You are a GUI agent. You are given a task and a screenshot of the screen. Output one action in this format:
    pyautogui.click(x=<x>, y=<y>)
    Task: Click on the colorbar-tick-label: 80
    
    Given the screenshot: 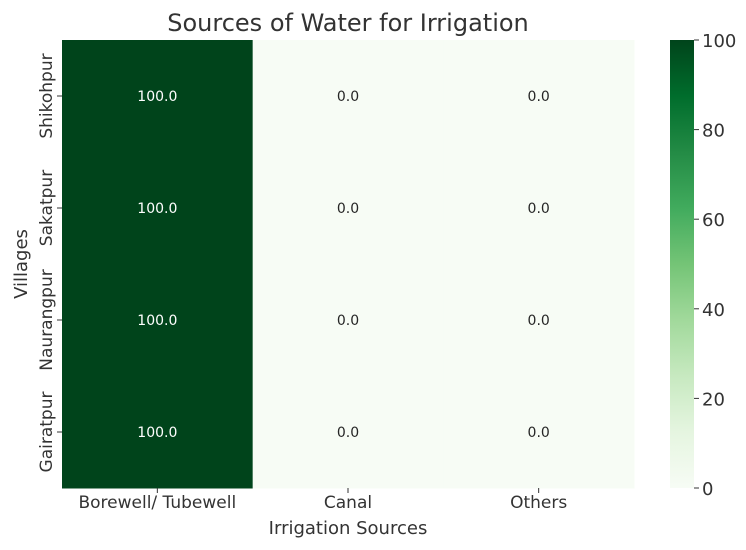 What is the action you would take?
    pyautogui.click(x=713, y=131)
    